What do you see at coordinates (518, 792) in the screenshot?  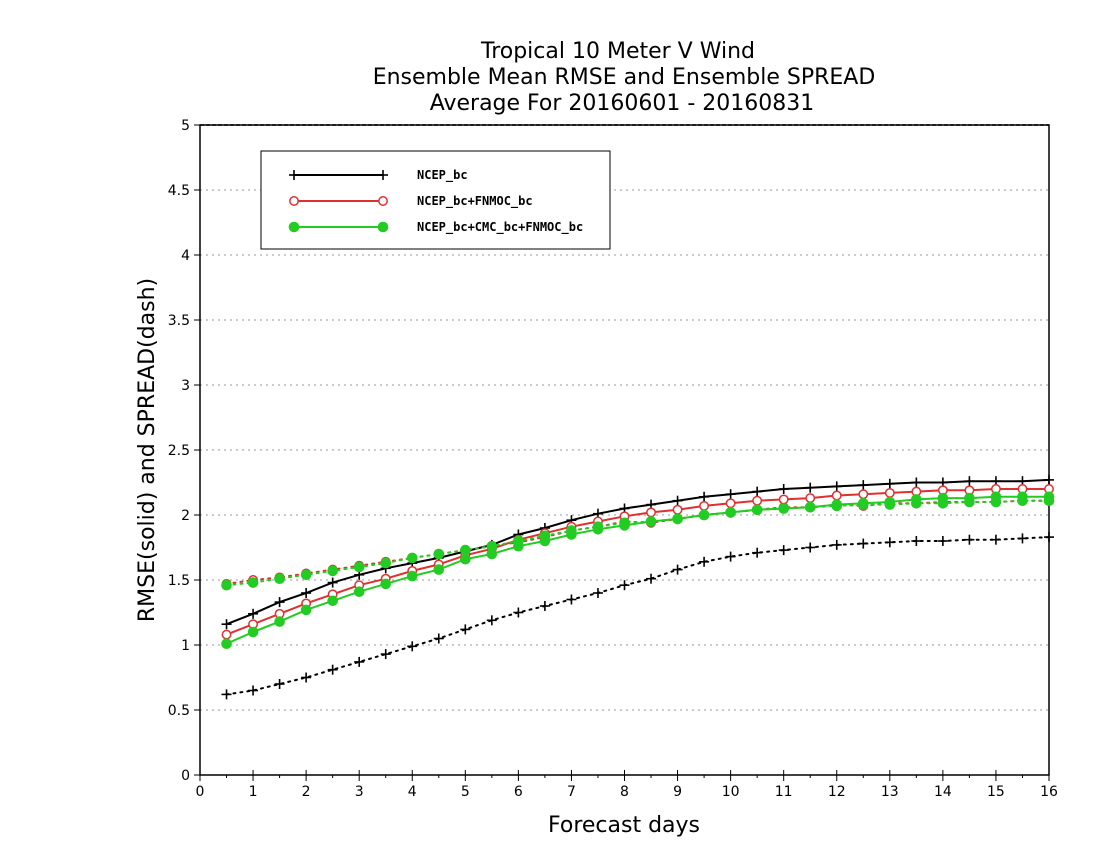 I see `x-tick-label: 6` at bounding box center [518, 792].